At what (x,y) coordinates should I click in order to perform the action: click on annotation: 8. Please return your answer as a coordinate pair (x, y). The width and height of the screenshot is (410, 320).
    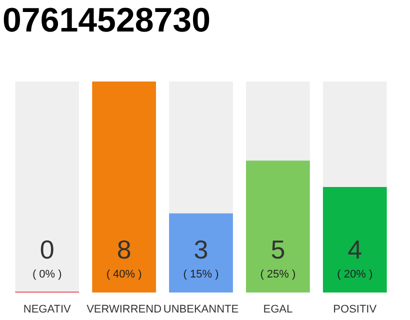
    Looking at the image, I should click on (124, 249).